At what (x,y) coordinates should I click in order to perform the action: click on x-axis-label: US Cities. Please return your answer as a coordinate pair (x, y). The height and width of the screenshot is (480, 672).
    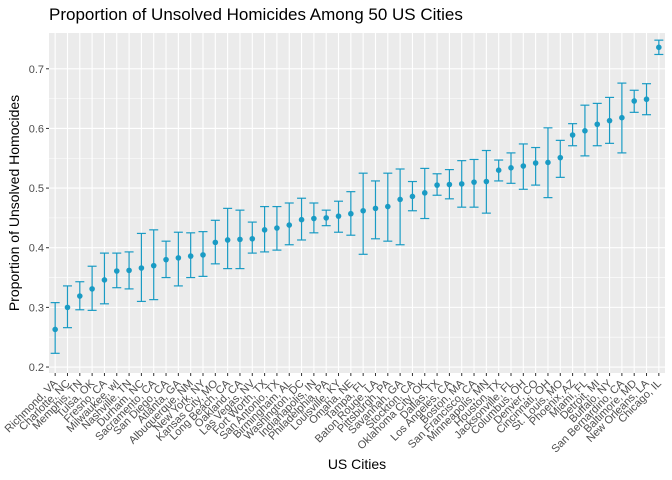
    Looking at the image, I should click on (357, 464).